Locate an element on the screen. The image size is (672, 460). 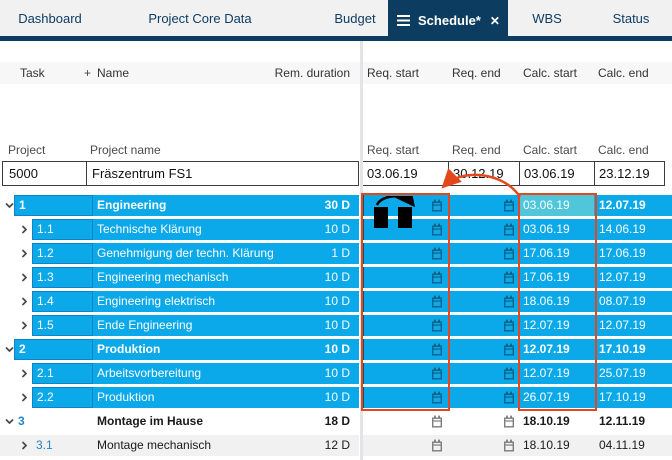
task-id-cell: 2 is located at coordinates (53, 349).